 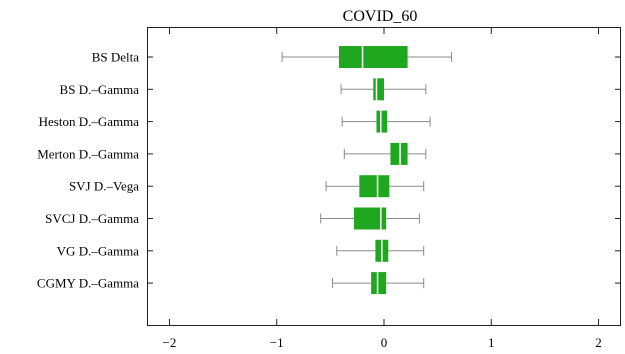 What do you see at coordinates (98, 250) in the screenshot?
I see `category-label: VG D.–Gamma` at bounding box center [98, 250].